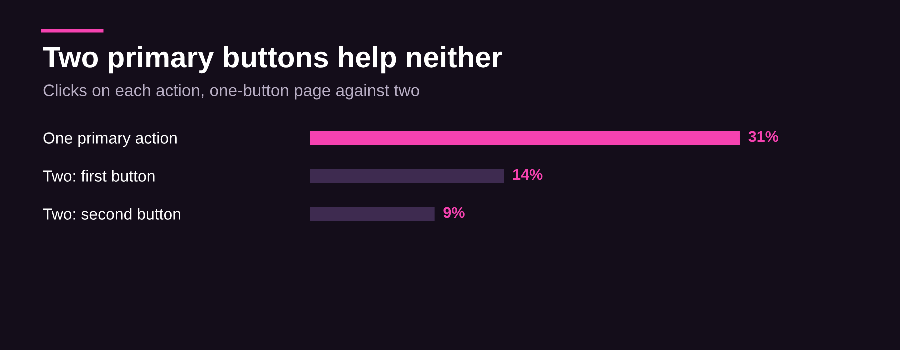  Describe the element at coordinates (763, 136) in the screenshot. I see `data-label: 31%` at that location.